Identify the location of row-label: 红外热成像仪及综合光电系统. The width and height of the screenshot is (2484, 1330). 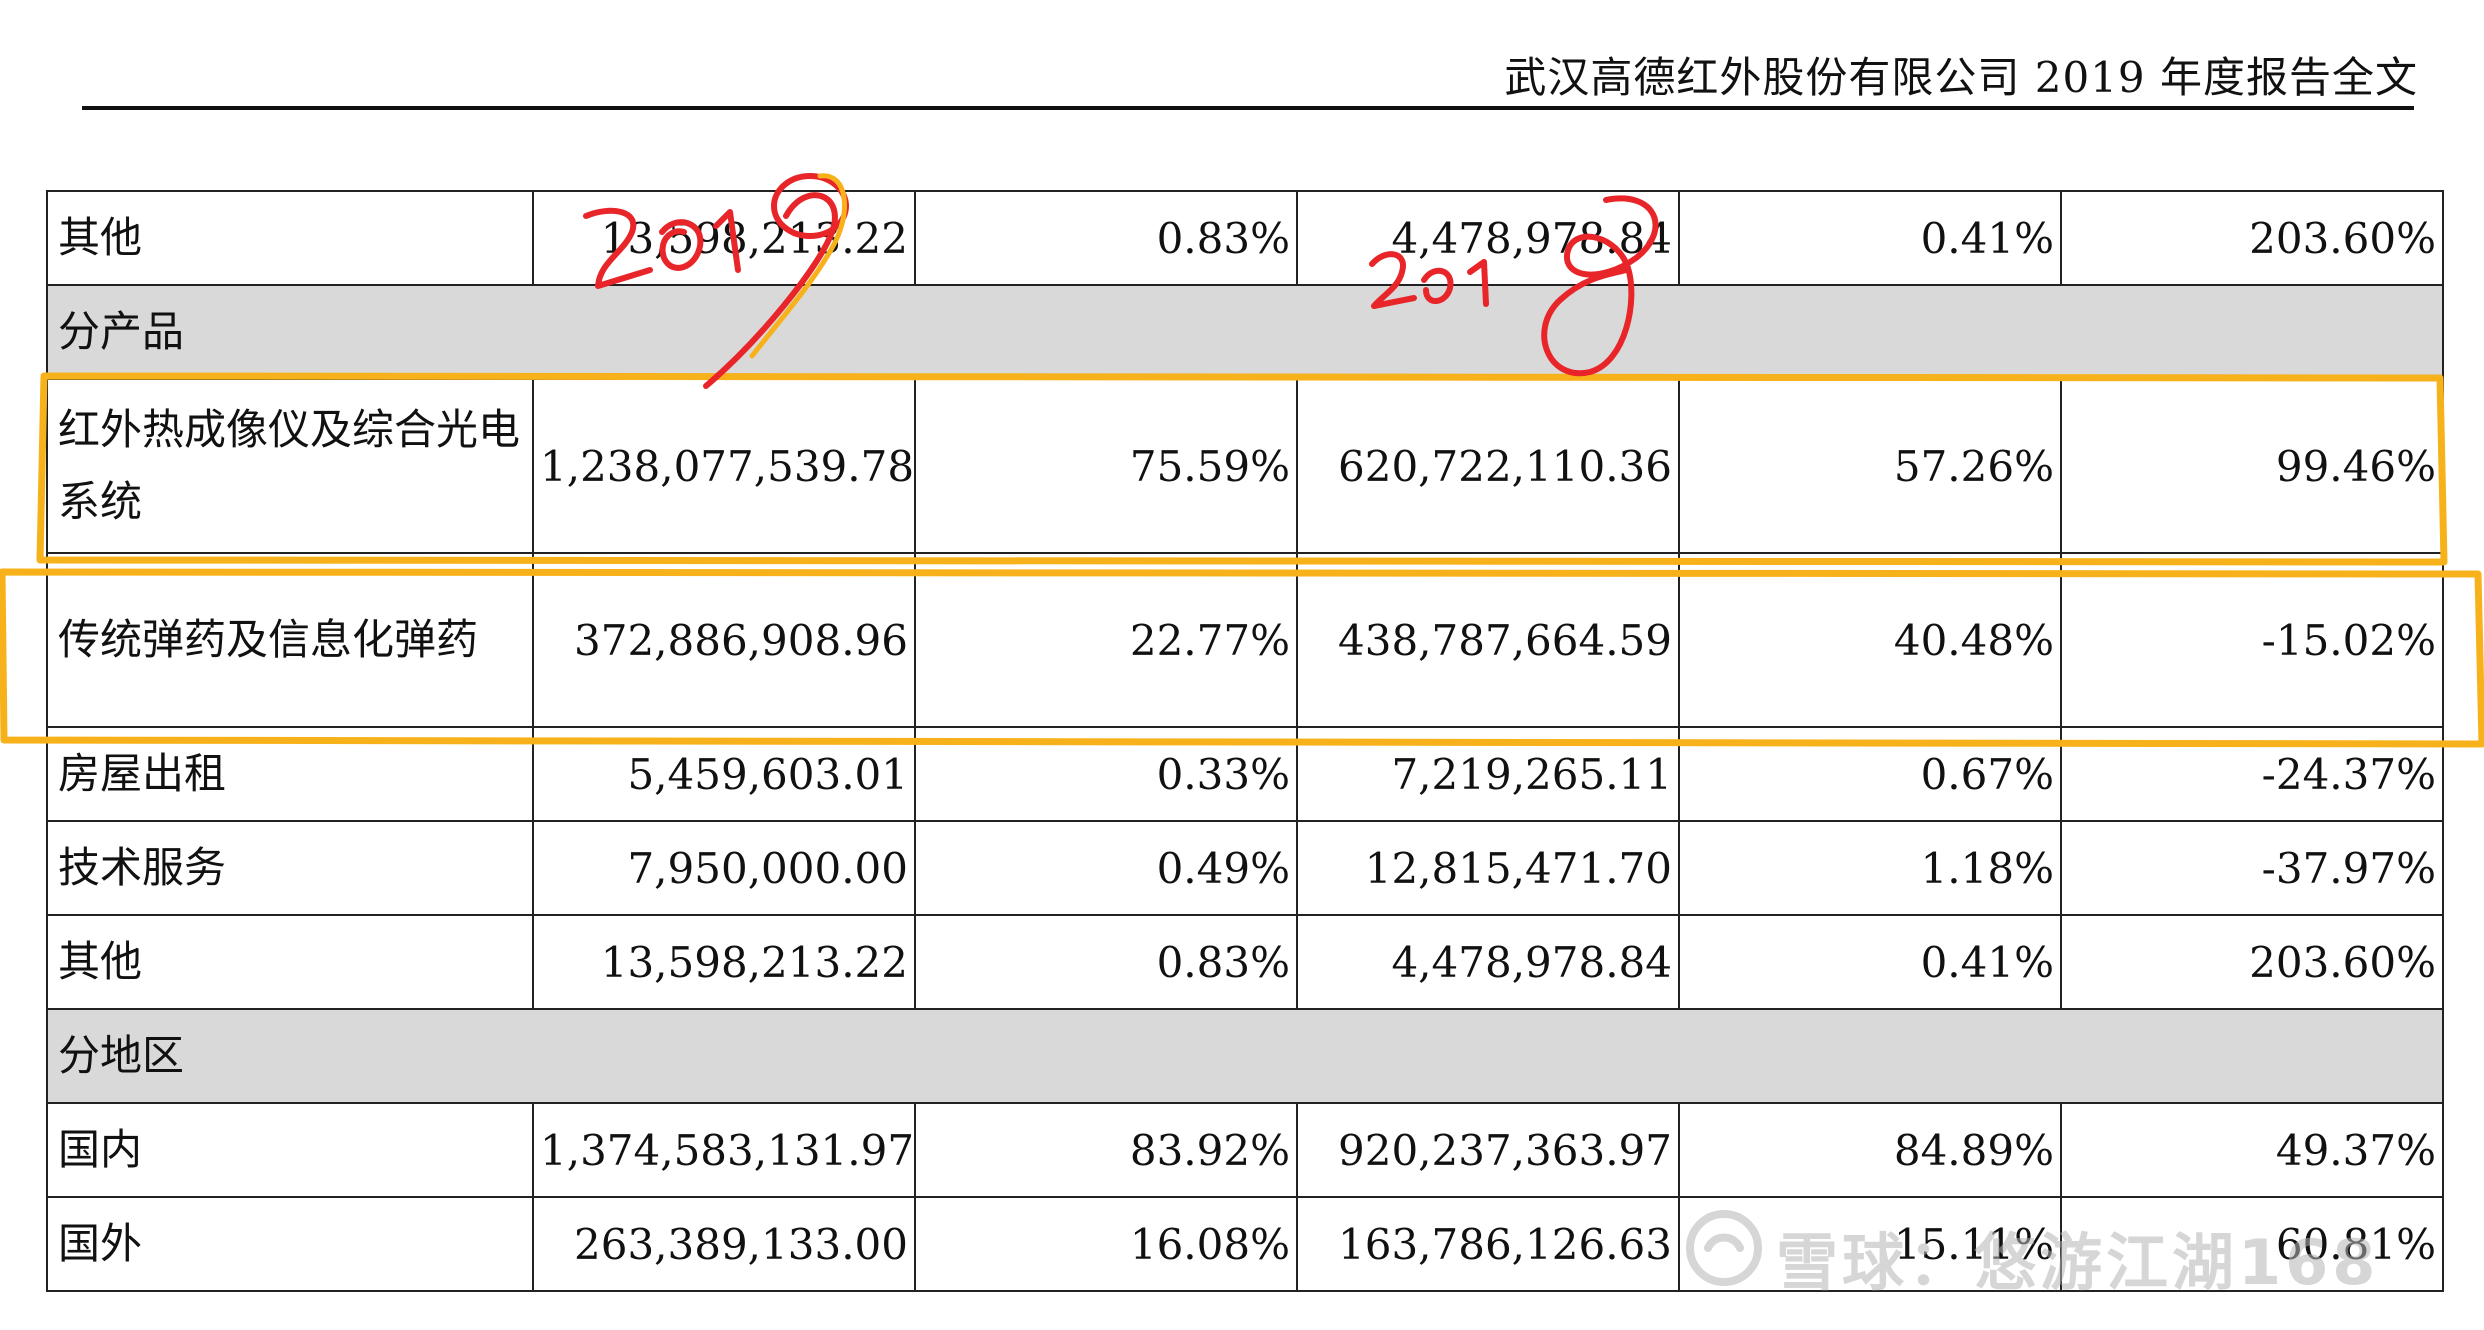
(290, 466).